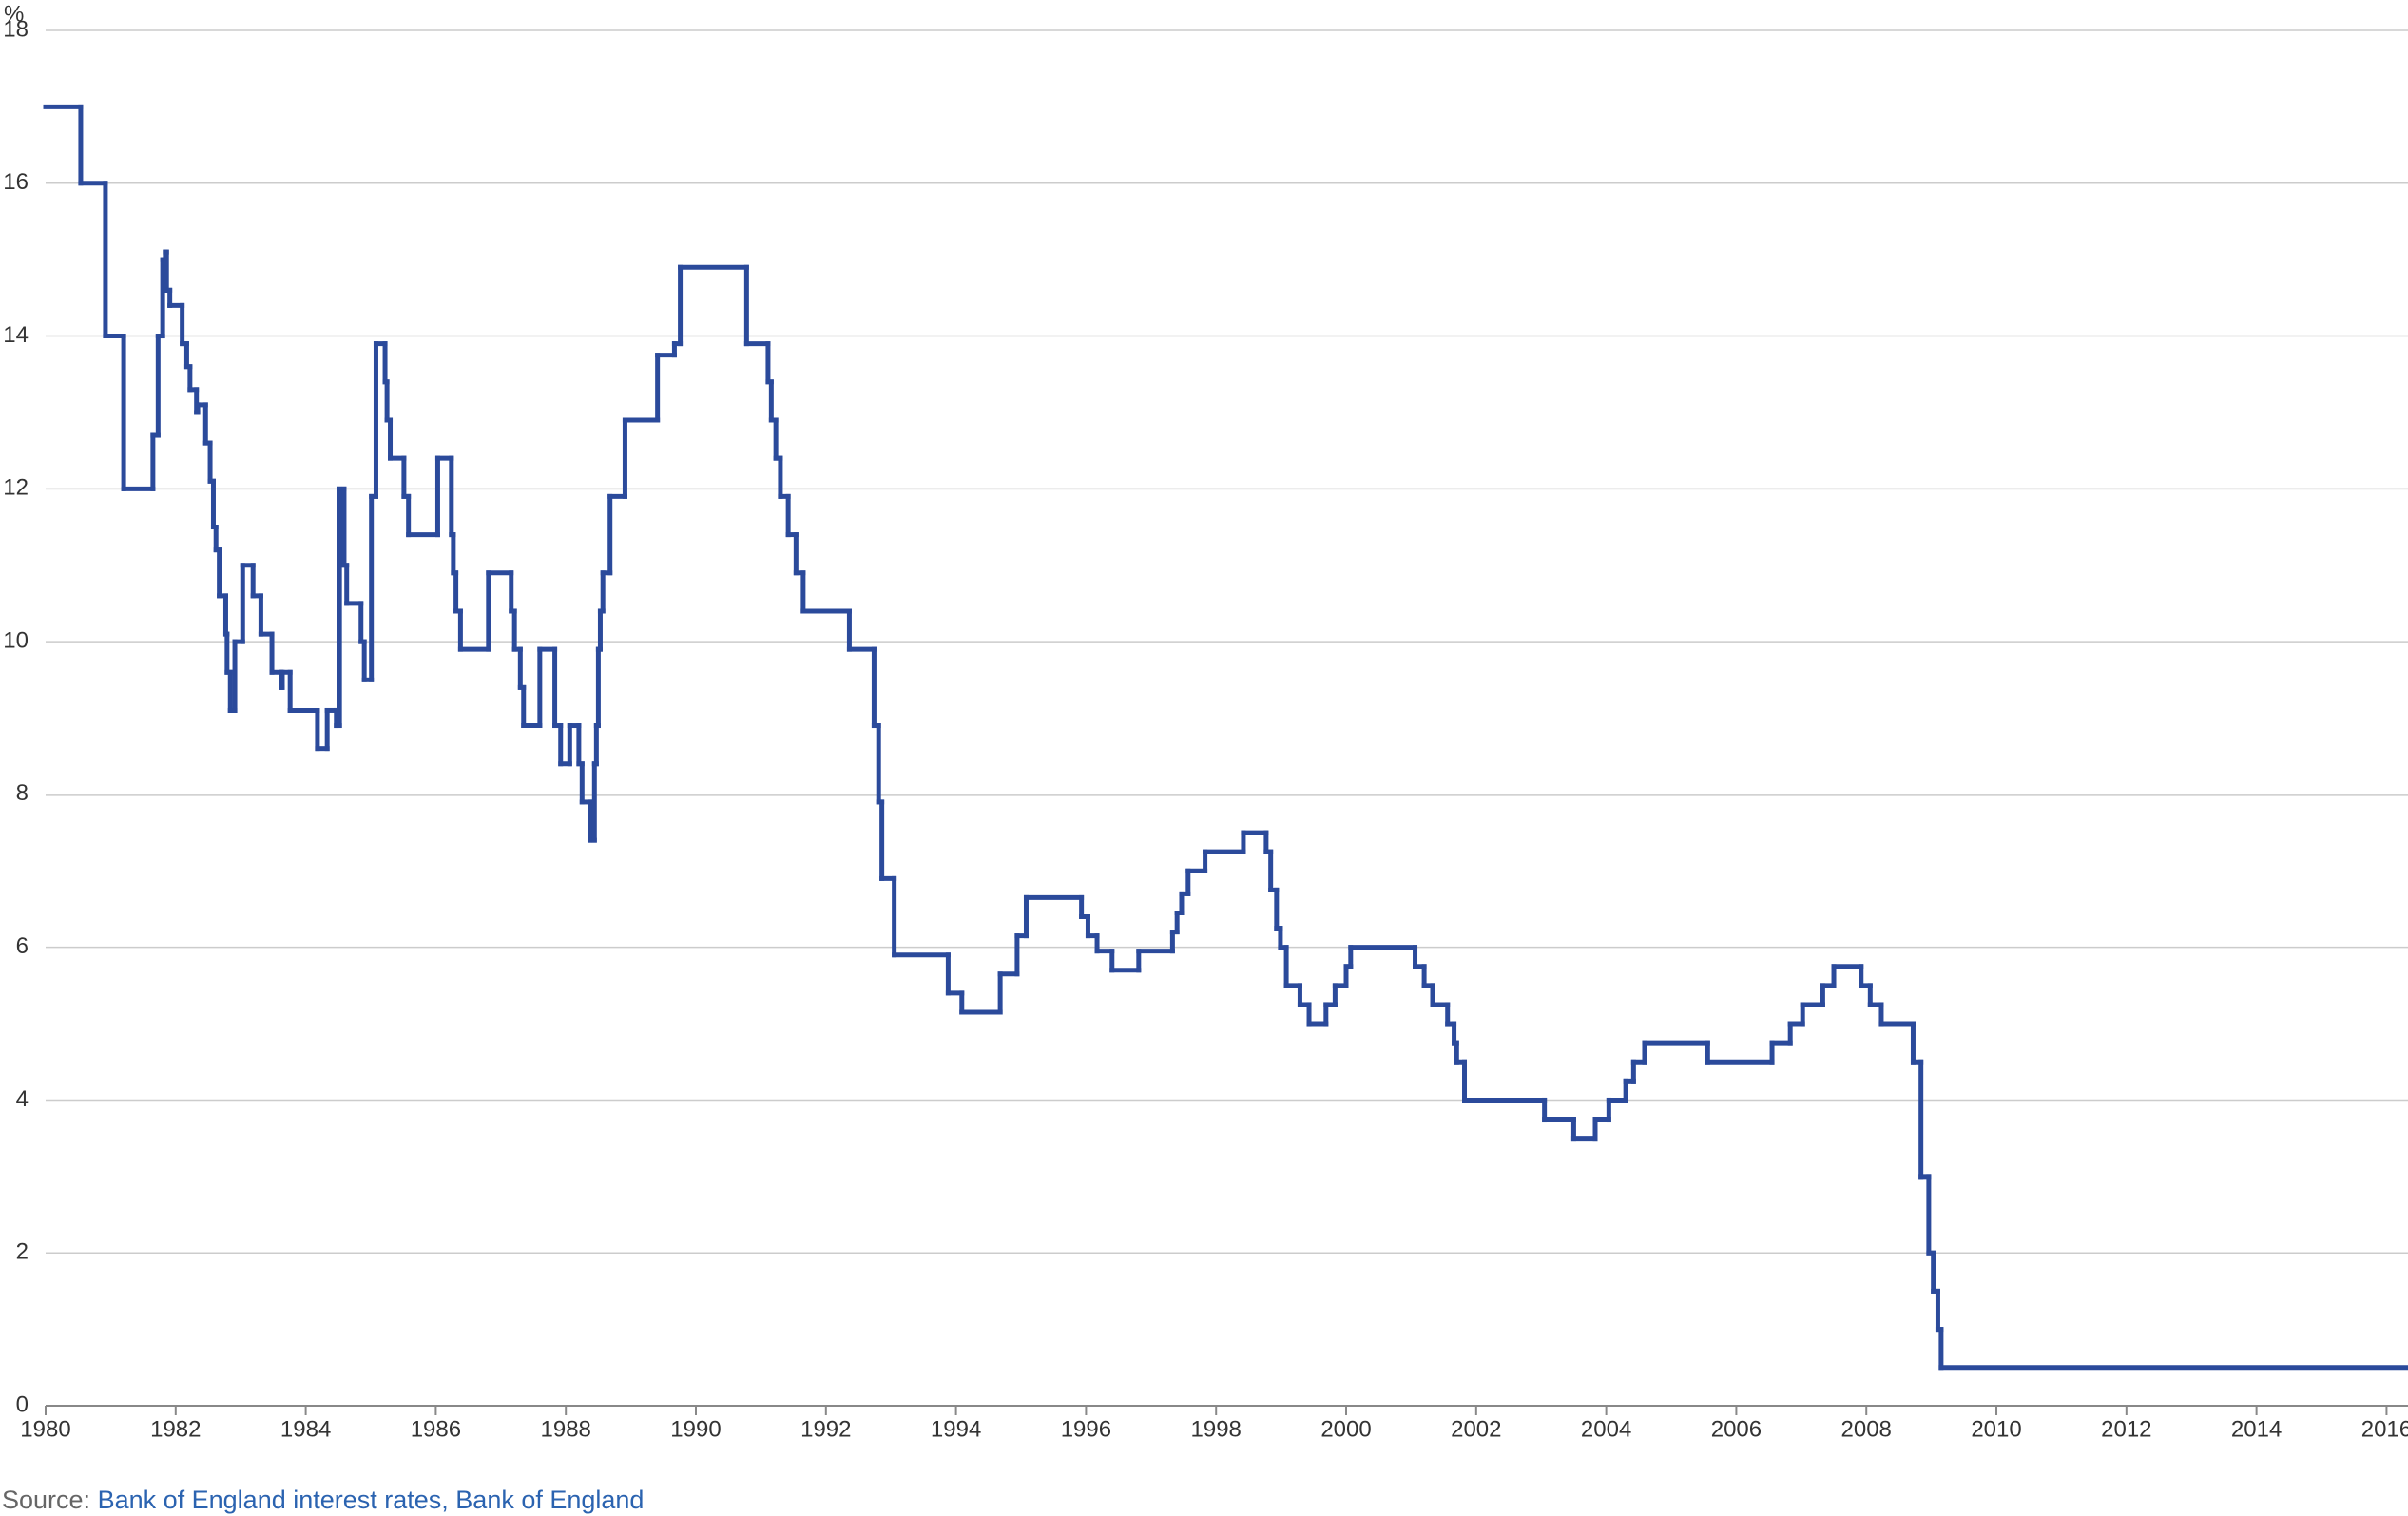 This screenshot has height=1516, width=2408. Describe the element at coordinates (566, 1429) in the screenshot. I see `x-tick-label: 1988` at that location.